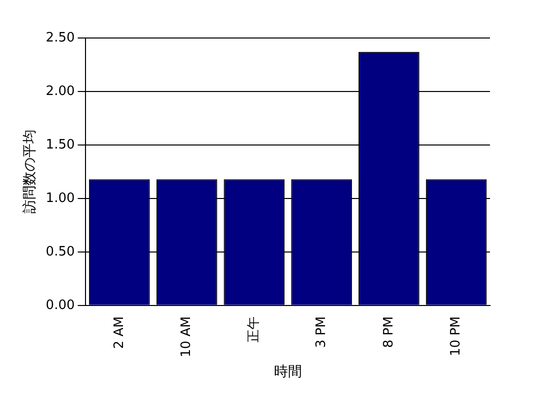  Describe the element at coordinates (60, 198) in the screenshot. I see `y-tick-label: 1.00` at that location.